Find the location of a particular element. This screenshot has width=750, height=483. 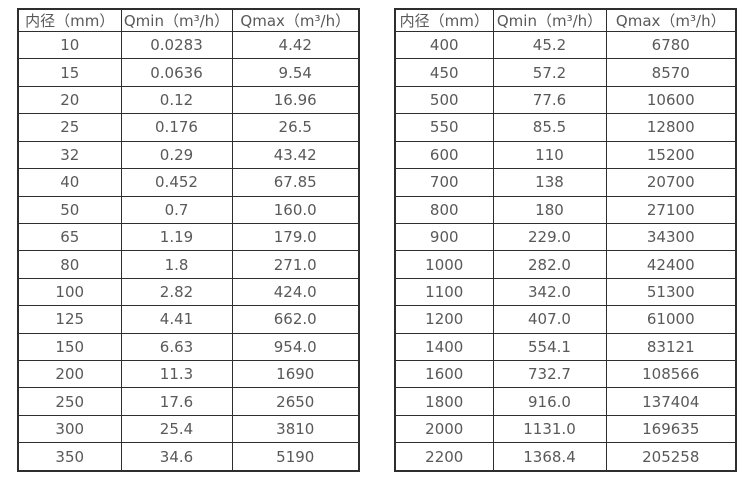

table-cell: 0.29 is located at coordinates (176, 155).